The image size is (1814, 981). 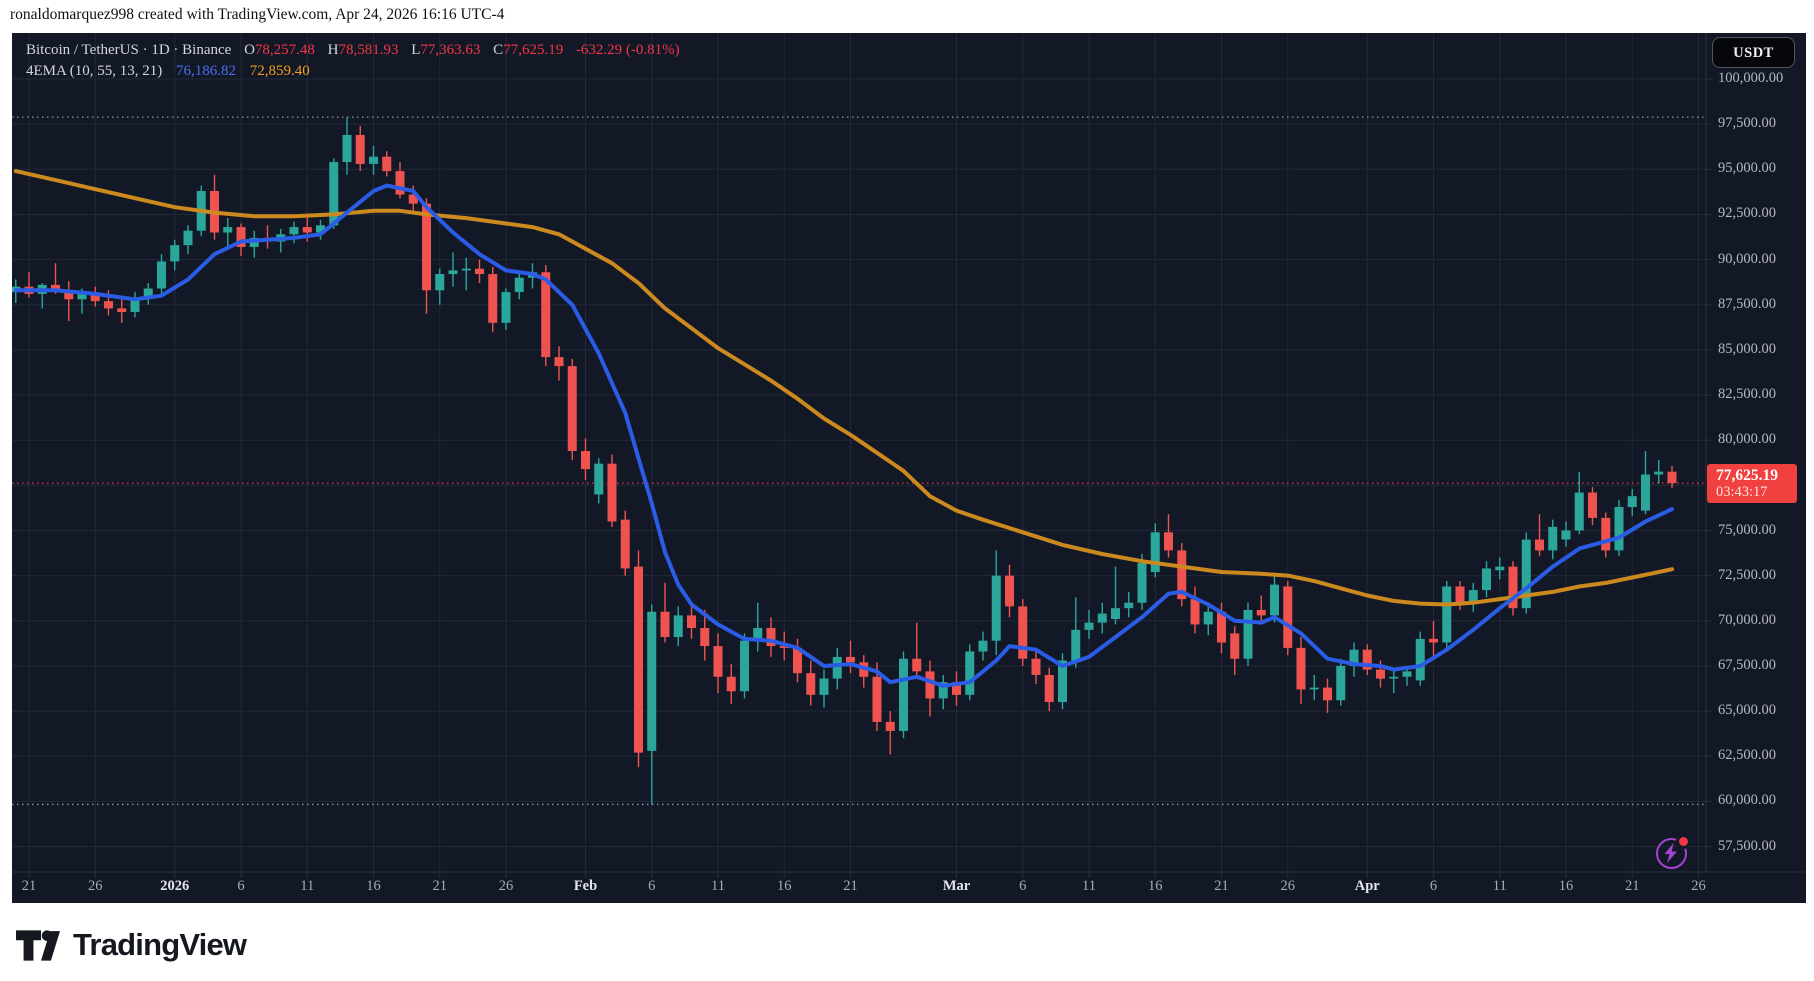 I want to click on price-axis-label: 92,500.00, so click(x=1747, y=213).